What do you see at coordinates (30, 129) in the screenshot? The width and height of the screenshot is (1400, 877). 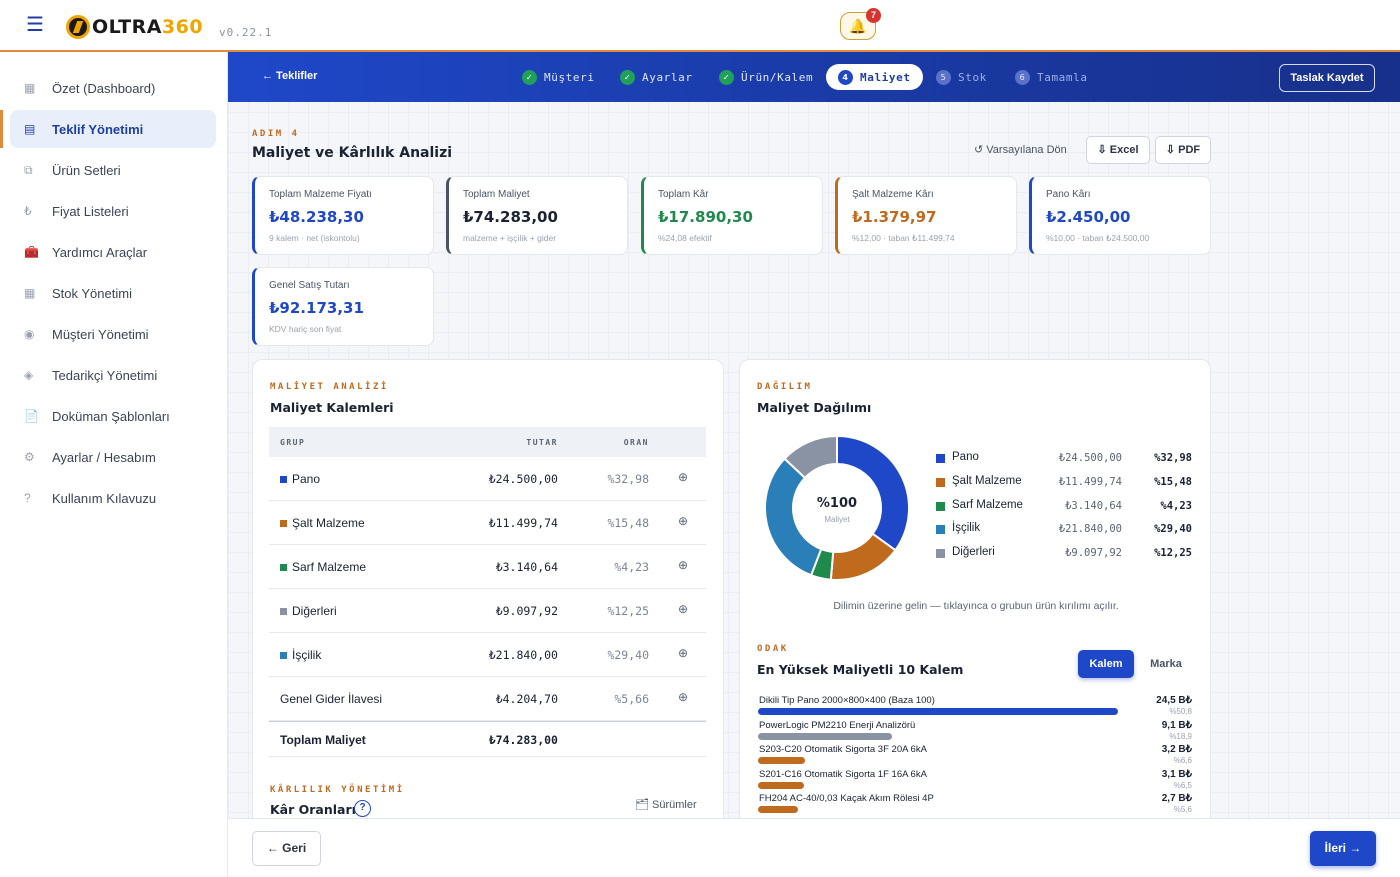 I see `document-icon: ▤` at bounding box center [30, 129].